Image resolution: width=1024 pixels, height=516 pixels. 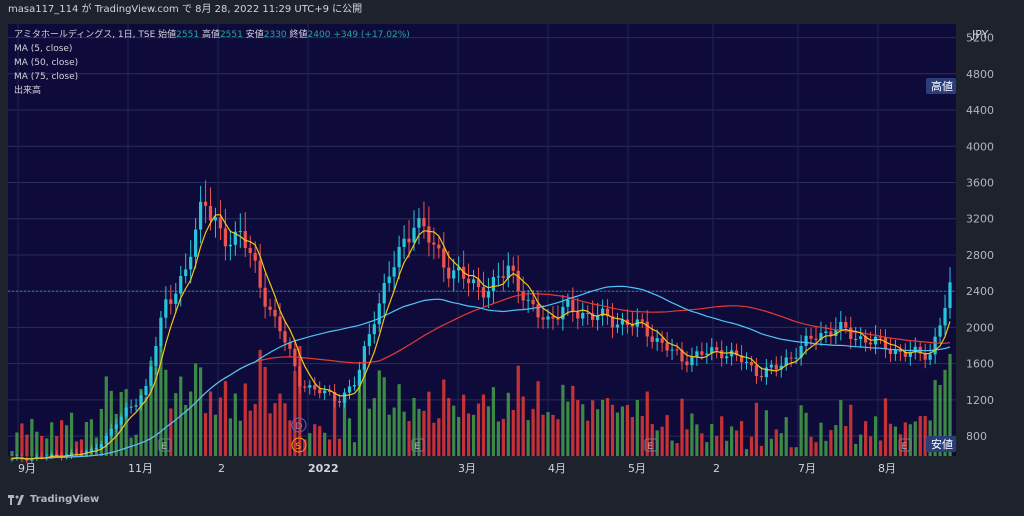 I want to click on time-axis-bg, so click(x=482, y=470).